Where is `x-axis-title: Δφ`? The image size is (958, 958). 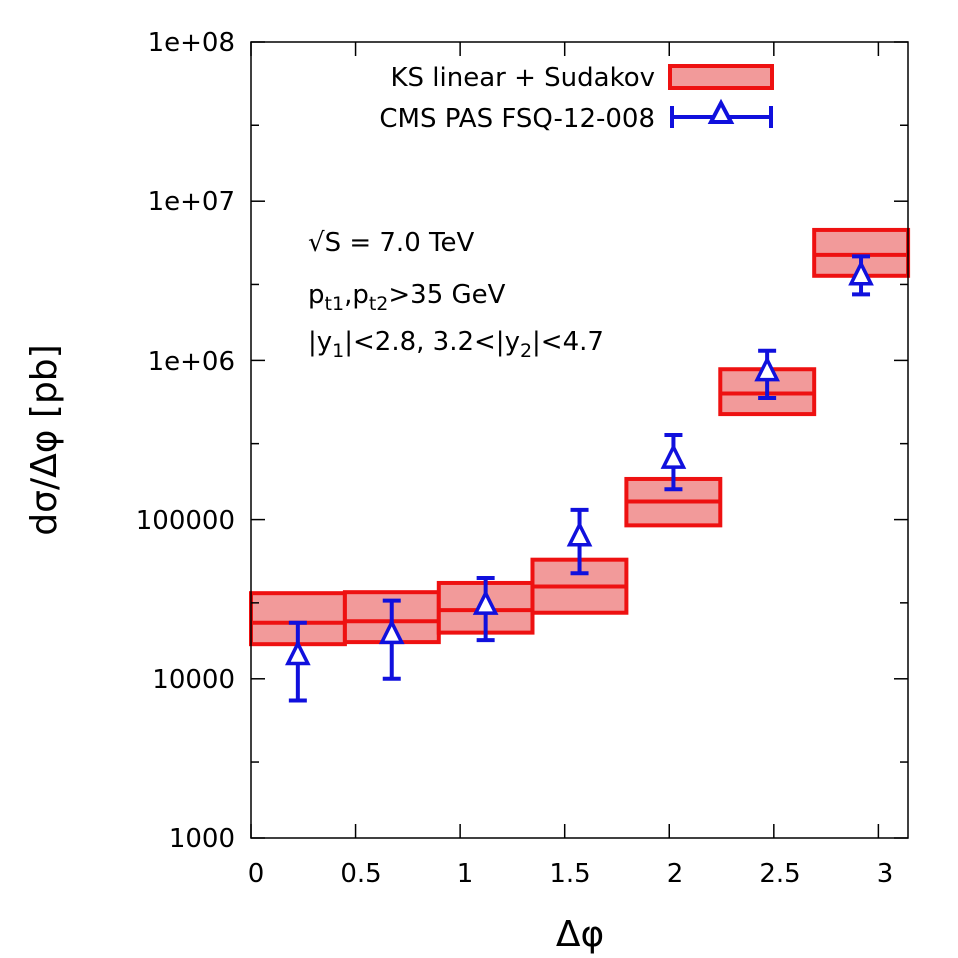 x-axis-title: Δφ is located at coordinates (580, 934).